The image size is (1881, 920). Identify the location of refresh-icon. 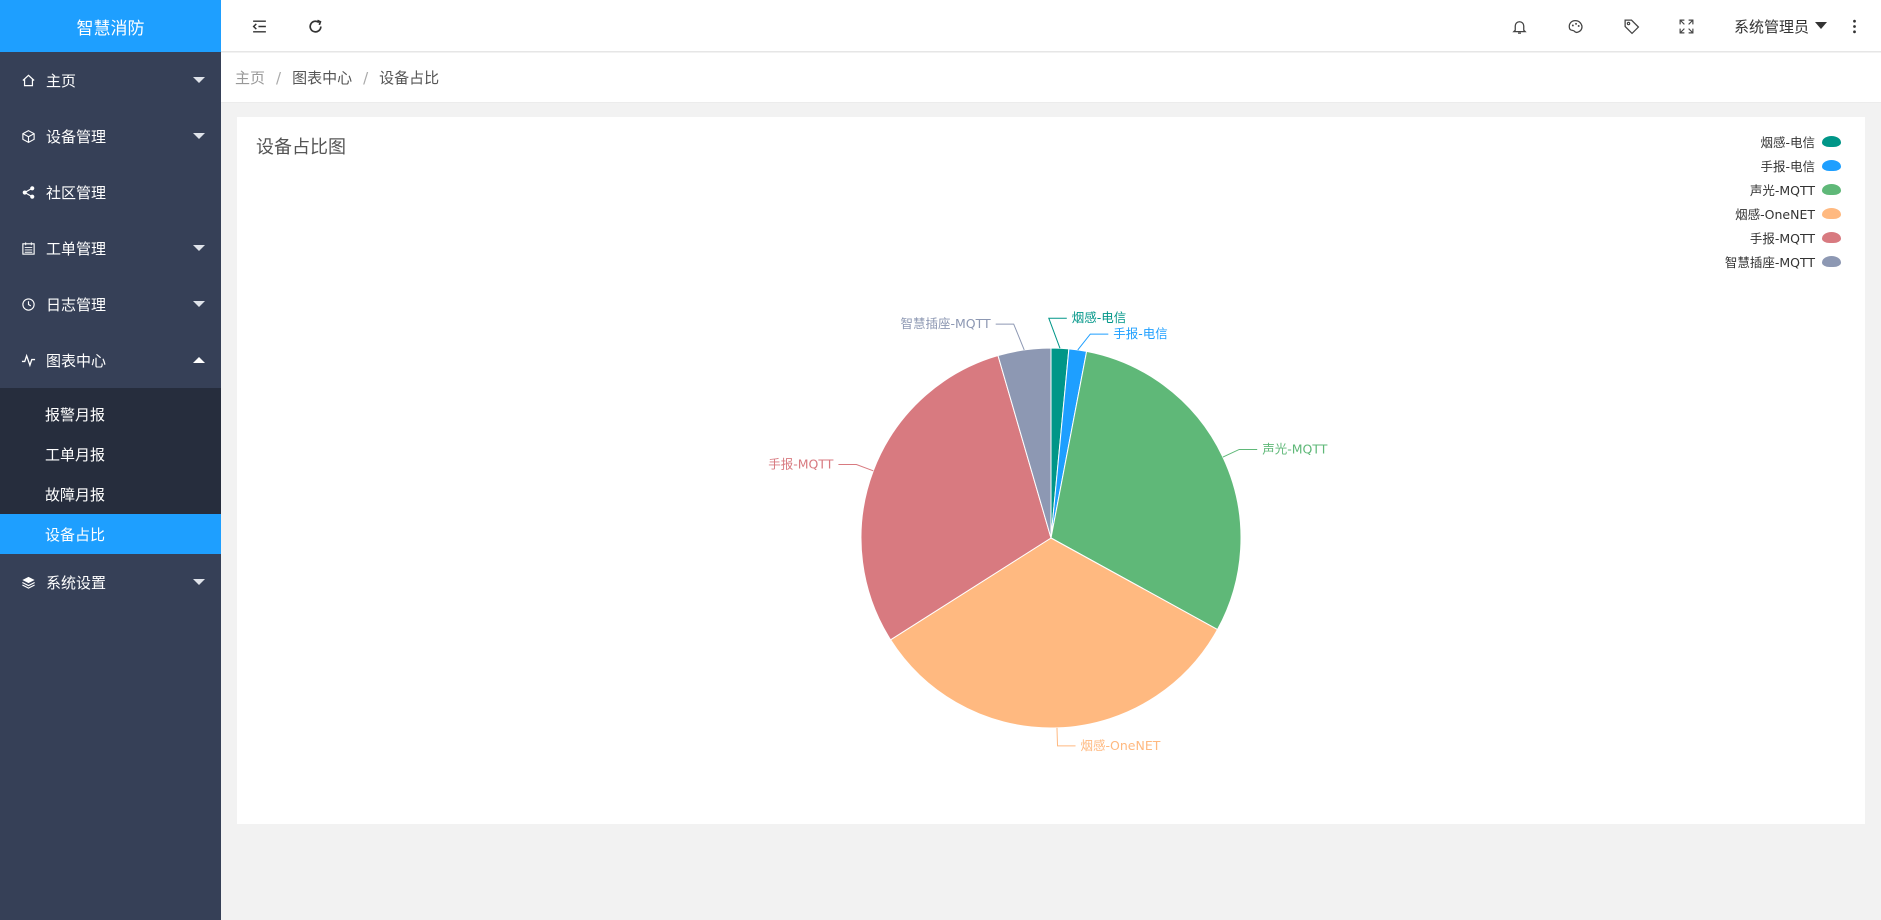
(315, 26).